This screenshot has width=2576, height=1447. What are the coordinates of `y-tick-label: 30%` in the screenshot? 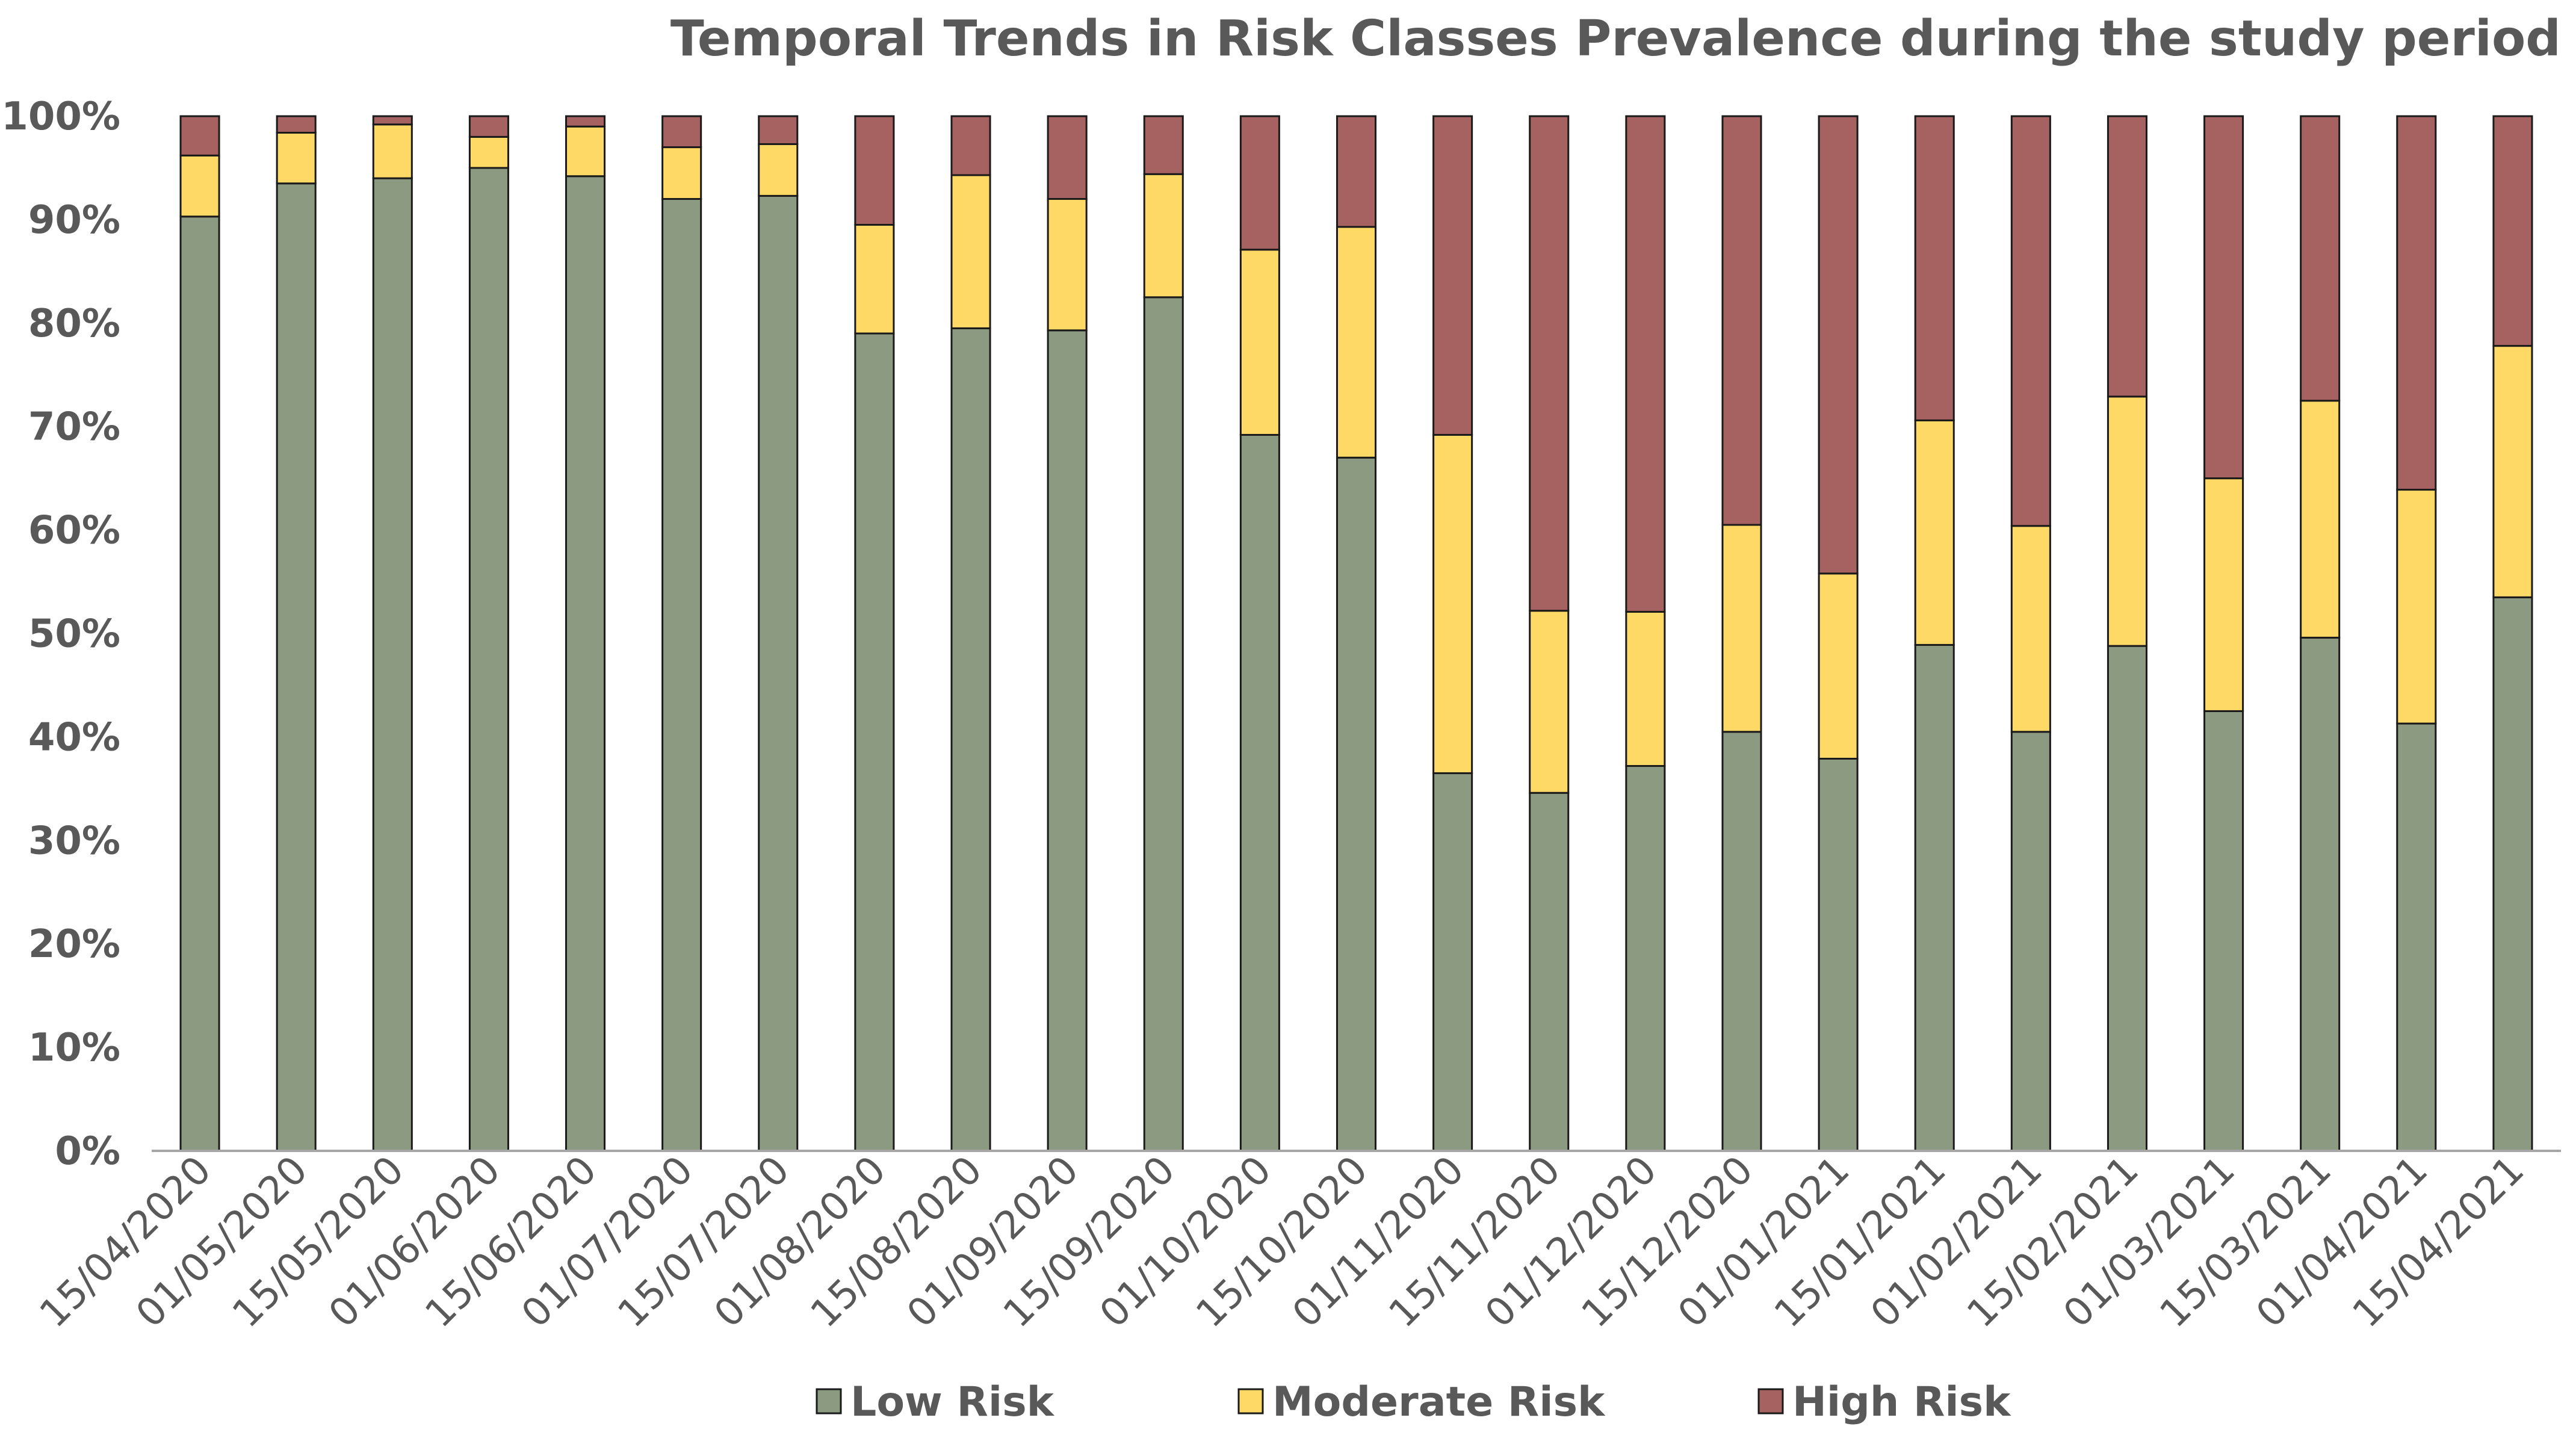 It's located at (74, 841).